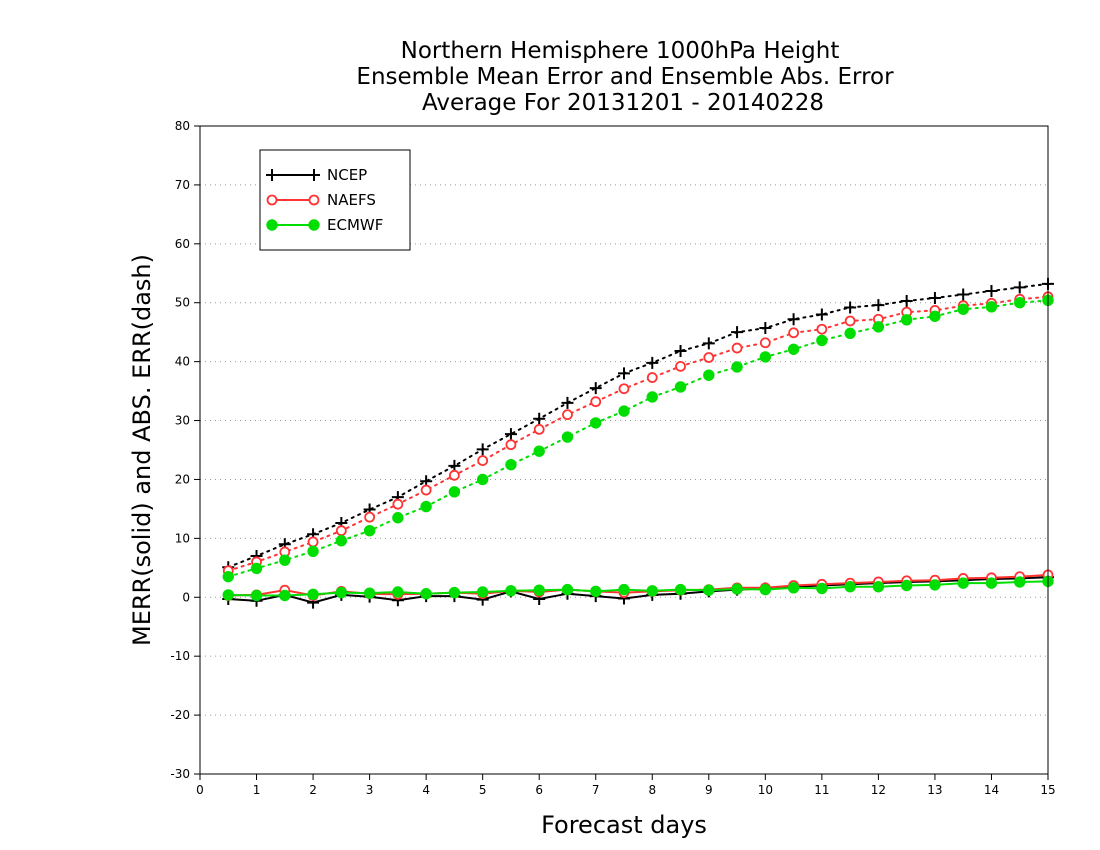 The image size is (1100, 850). I want to click on x-tick-label: 8, so click(652, 790).